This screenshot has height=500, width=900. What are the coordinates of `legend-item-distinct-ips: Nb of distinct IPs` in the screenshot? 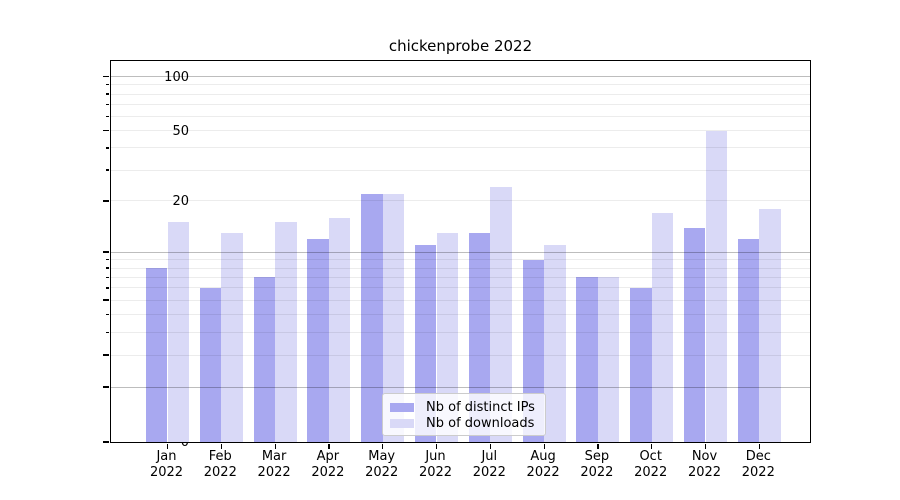 It's located at (463, 407).